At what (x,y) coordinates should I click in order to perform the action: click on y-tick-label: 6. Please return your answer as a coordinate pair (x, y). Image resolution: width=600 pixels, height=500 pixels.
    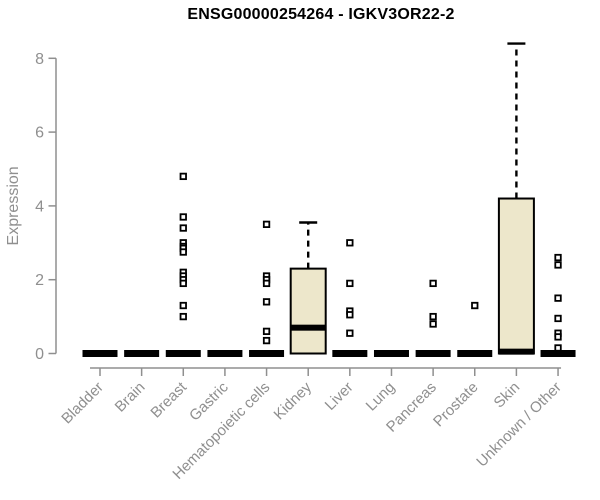
    Looking at the image, I should click on (39, 133).